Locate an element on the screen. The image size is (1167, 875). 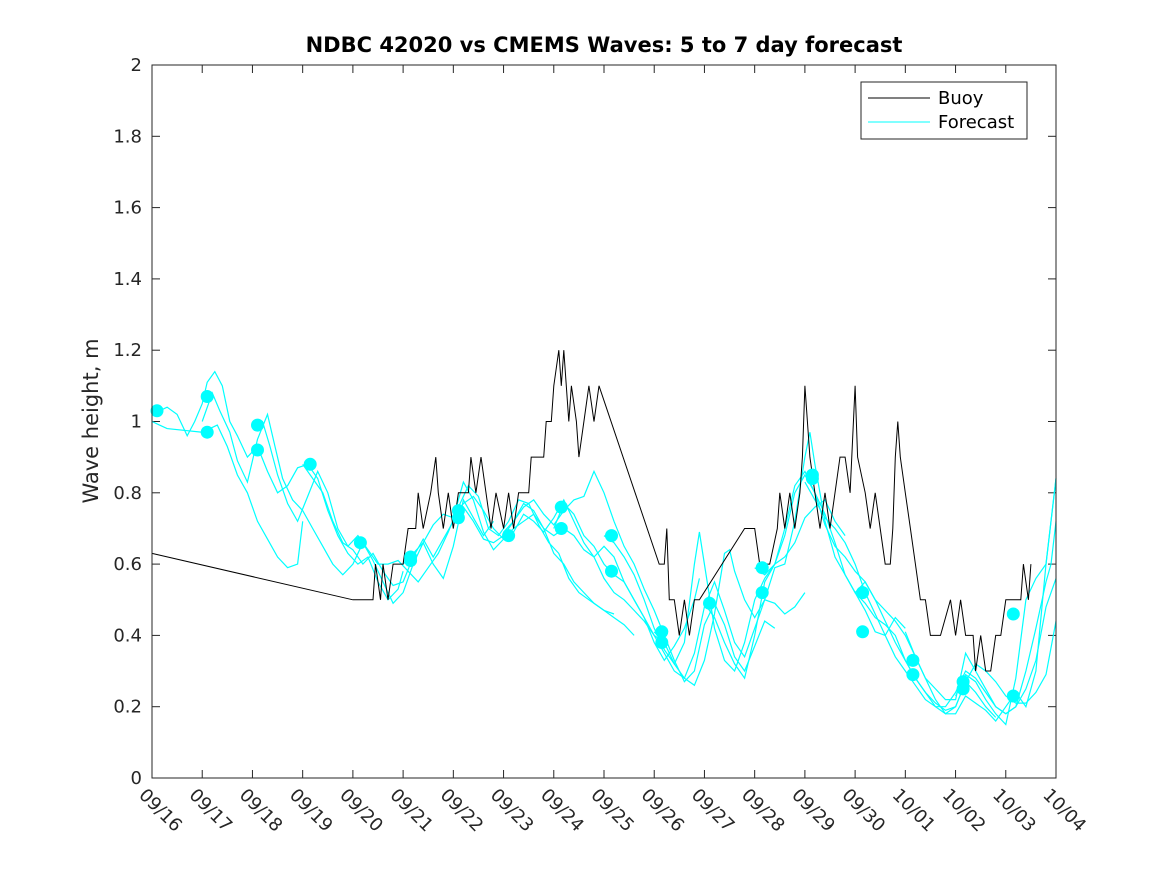
y-tick-label: 0 is located at coordinates (136, 778).